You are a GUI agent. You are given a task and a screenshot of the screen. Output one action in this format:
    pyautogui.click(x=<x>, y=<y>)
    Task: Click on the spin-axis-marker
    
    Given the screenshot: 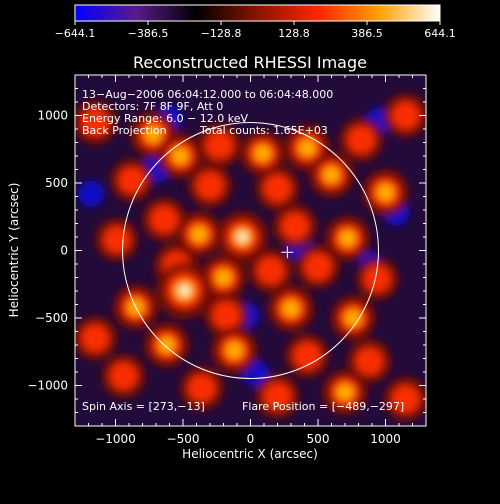 What is the action you would take?
    pyautogui.click(x=287, y=252)
    